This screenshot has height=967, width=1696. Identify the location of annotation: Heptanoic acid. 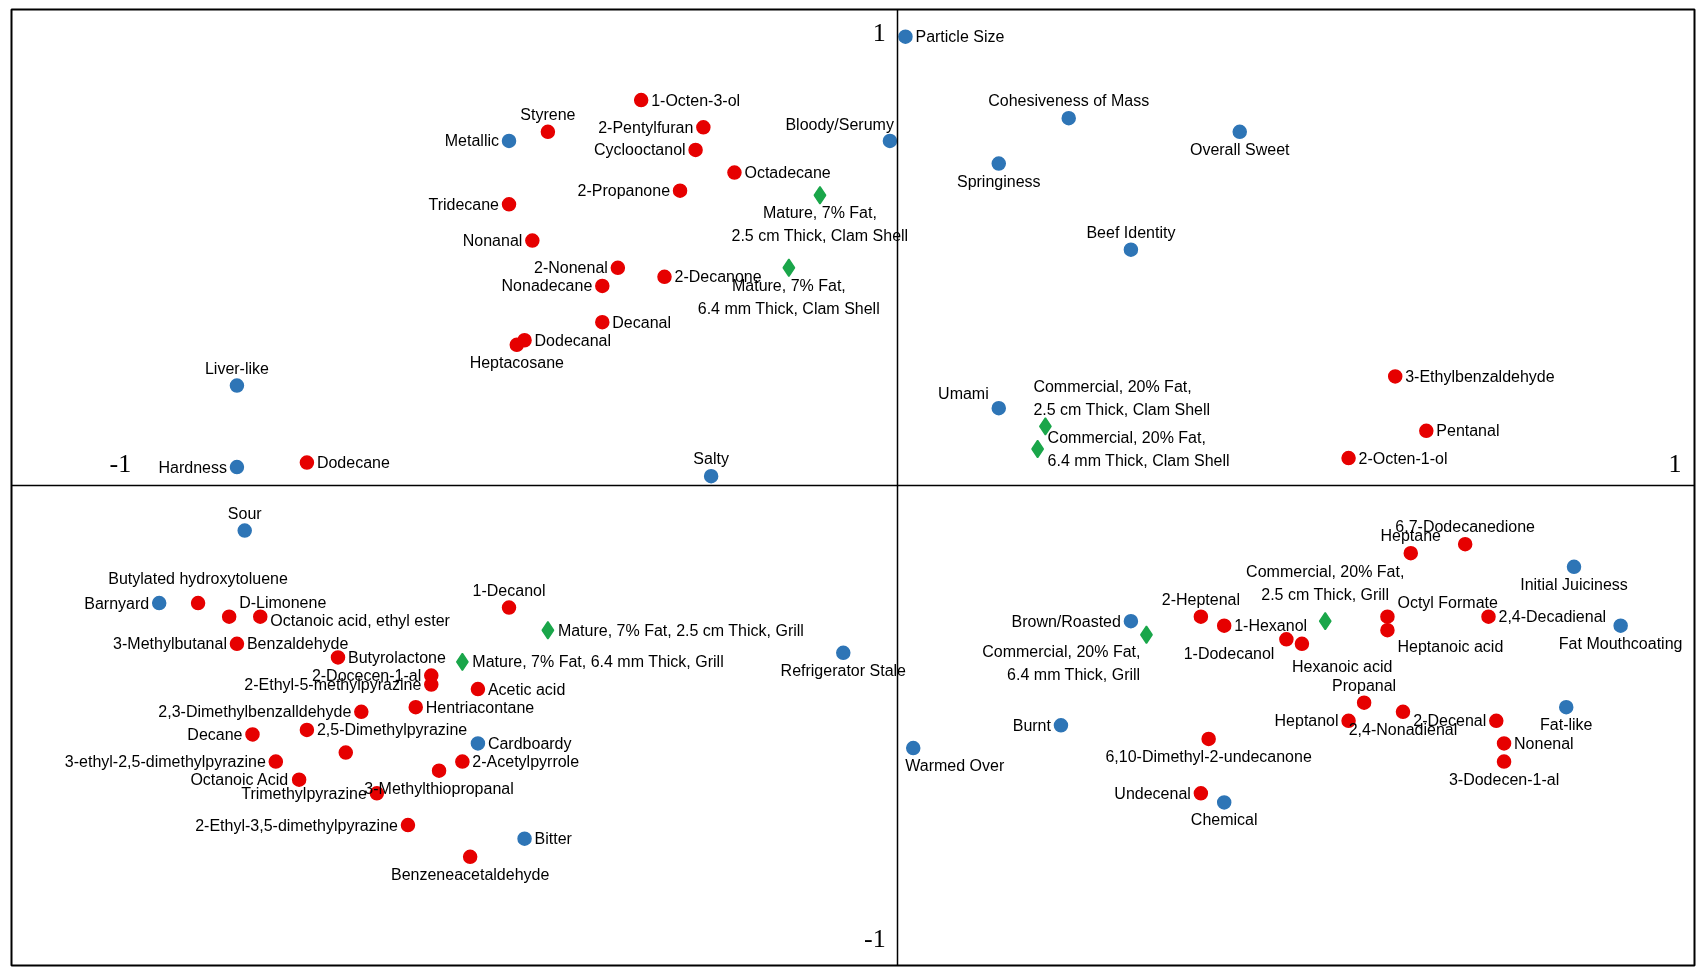
(1450, 646).